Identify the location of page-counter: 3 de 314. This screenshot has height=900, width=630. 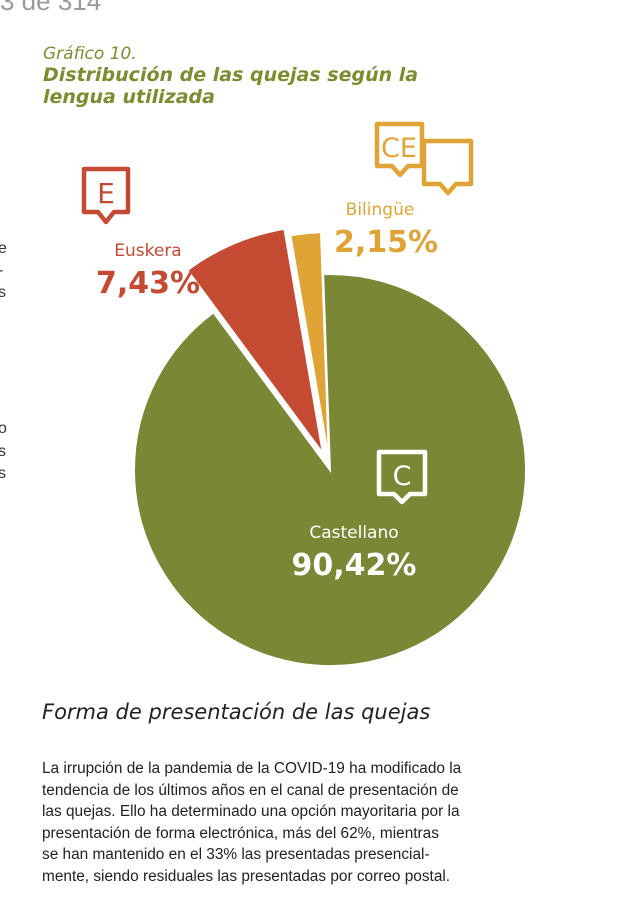
(51, 8).